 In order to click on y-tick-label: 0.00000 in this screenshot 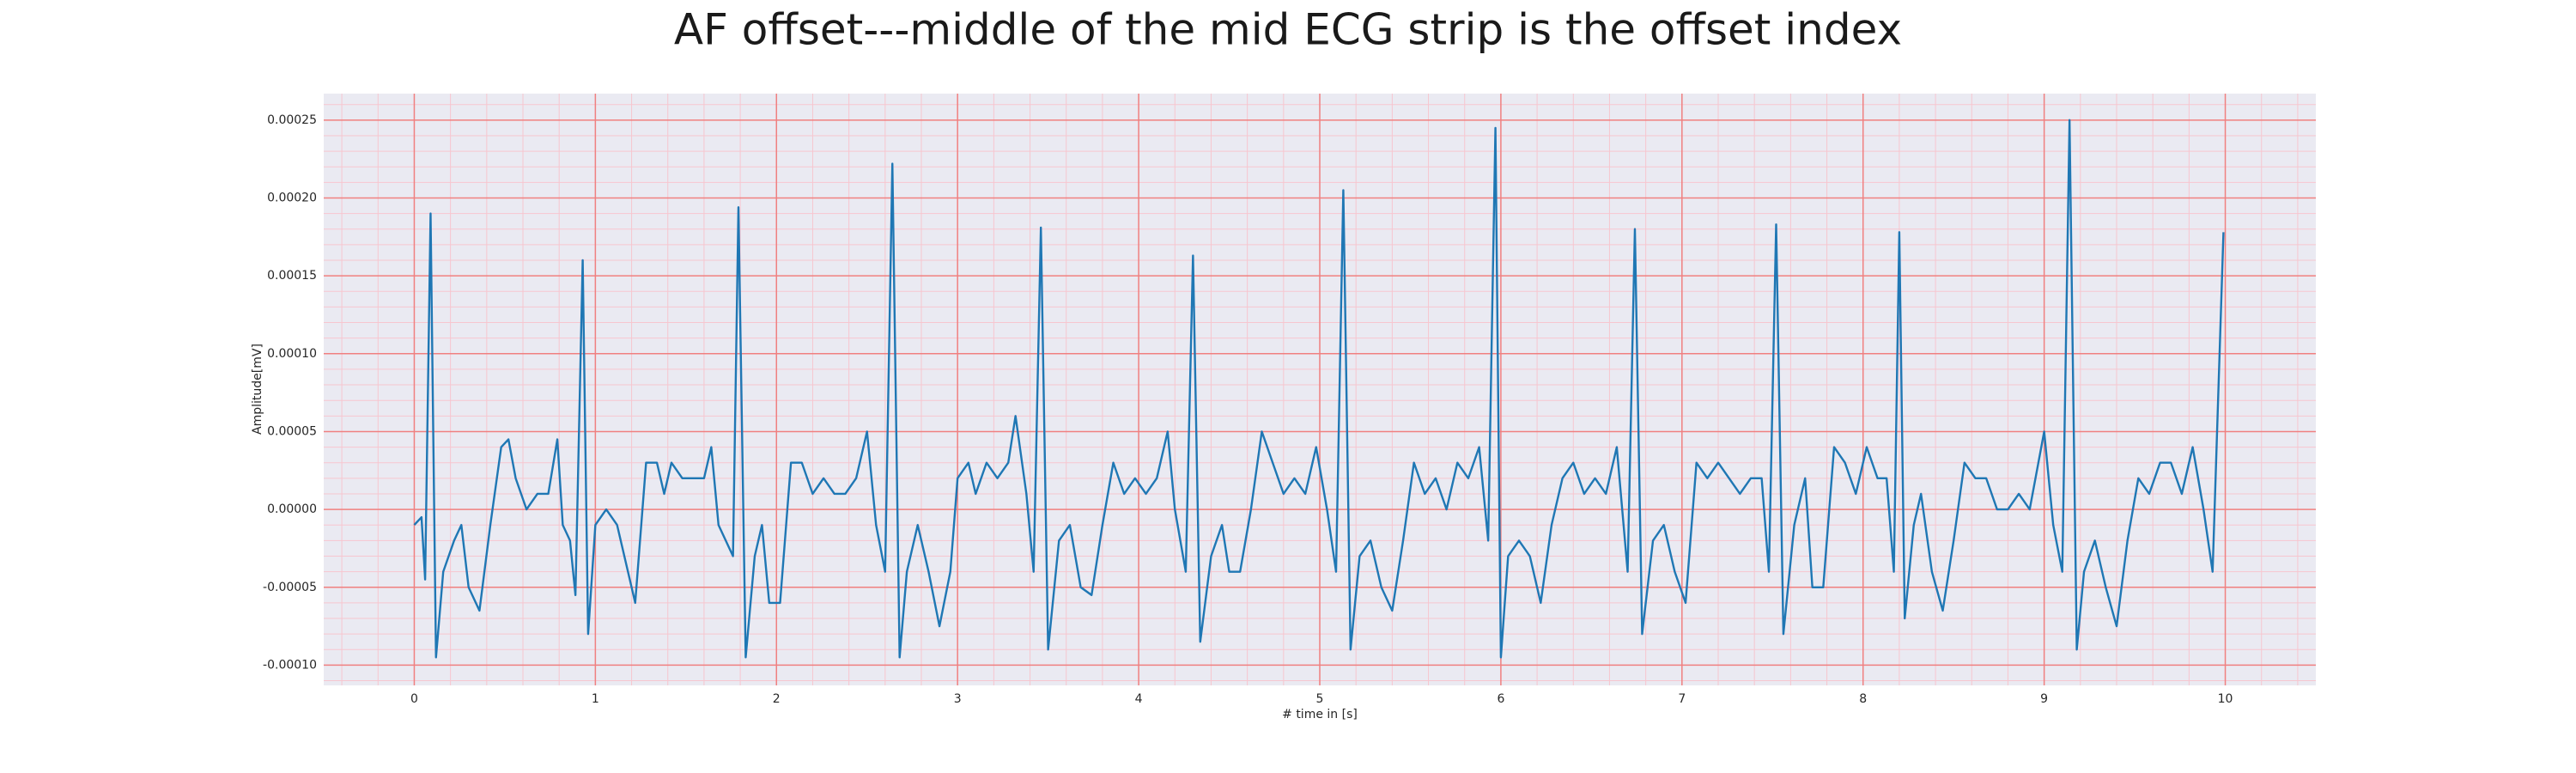, I will do `click(292, 509)`.